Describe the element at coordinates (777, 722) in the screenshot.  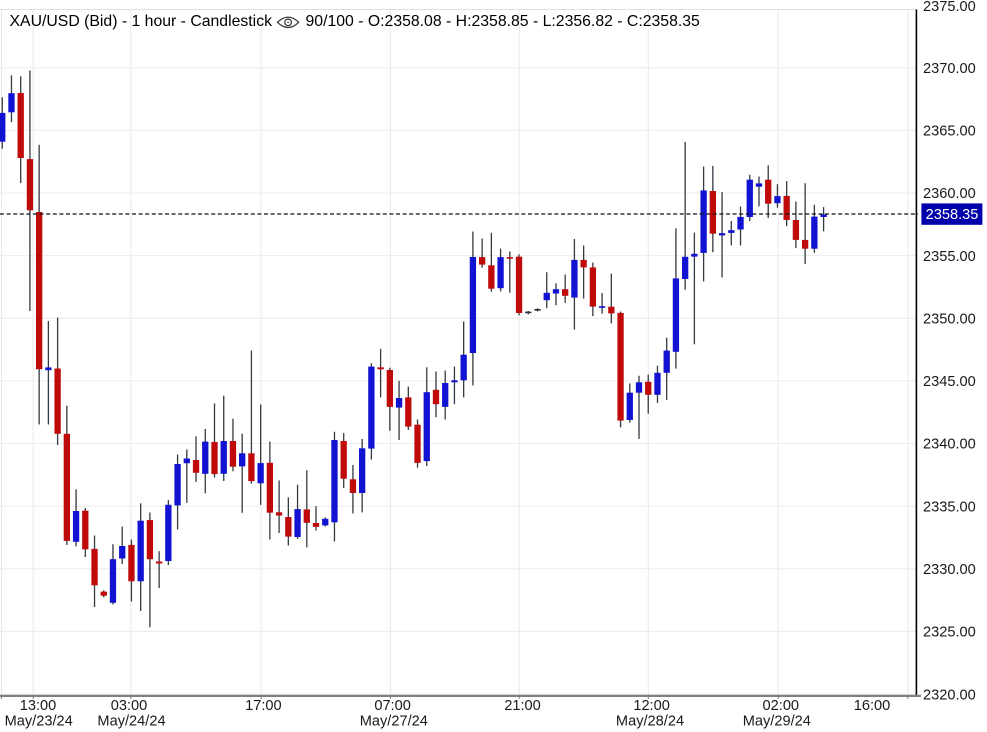
I see `svg-text: May/29/24` at that location.